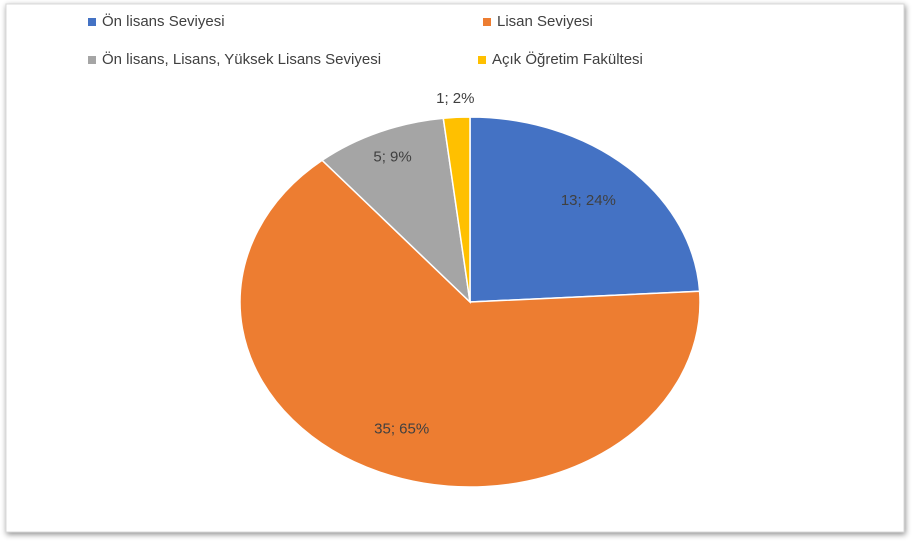  I want to click on data-label: 5; 9%, so click(392, 157).